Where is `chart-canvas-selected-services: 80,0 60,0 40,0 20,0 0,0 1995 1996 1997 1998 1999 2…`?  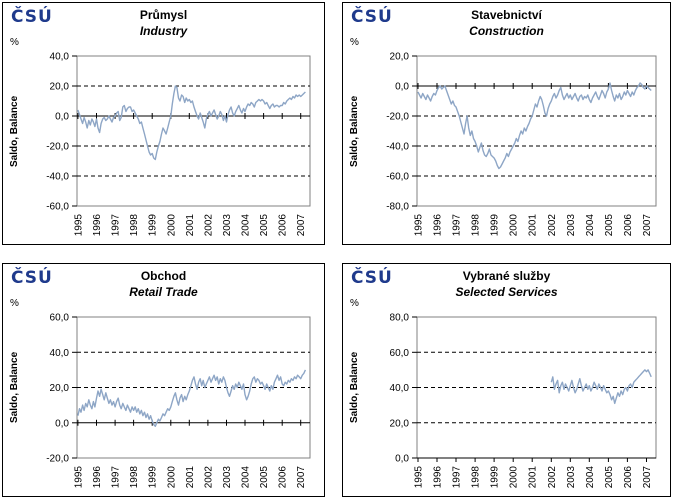 chart-canvas-selected-services: 80,0 60,0 40,0 20,0 0,0 1995 1996 1997 1998 1999 2… is located at coordinates (523, 401).